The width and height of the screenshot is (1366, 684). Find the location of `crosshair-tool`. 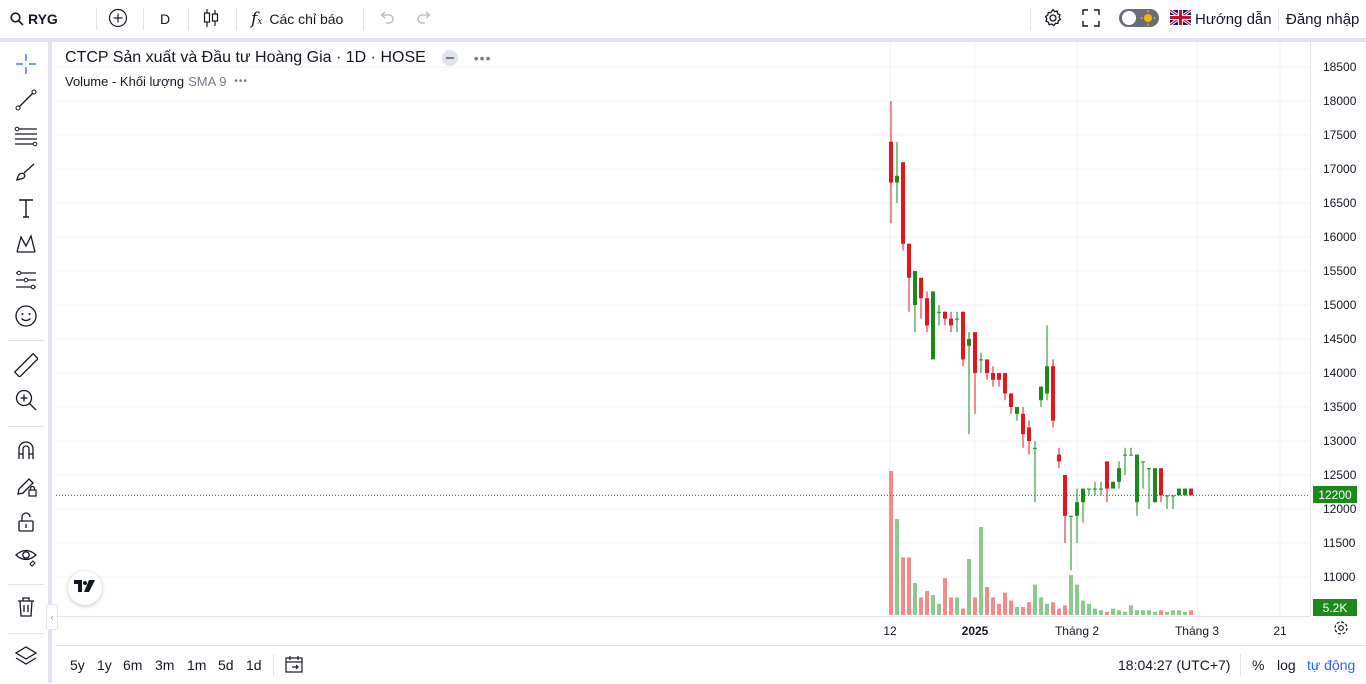

crosshair-tool is located at coordinates (26, 66).